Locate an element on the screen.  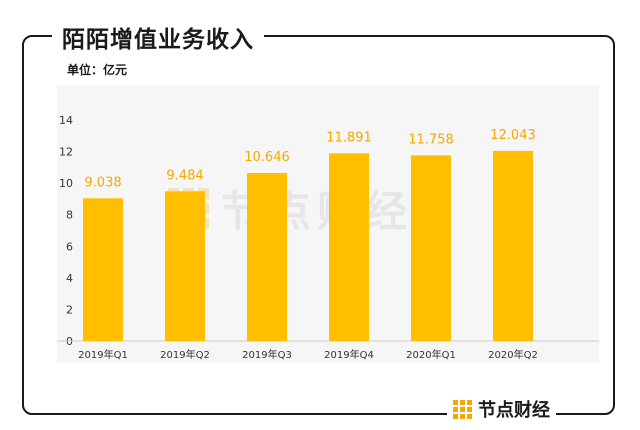
brand-name: 节点财经 is located at coordinates (514, 410).